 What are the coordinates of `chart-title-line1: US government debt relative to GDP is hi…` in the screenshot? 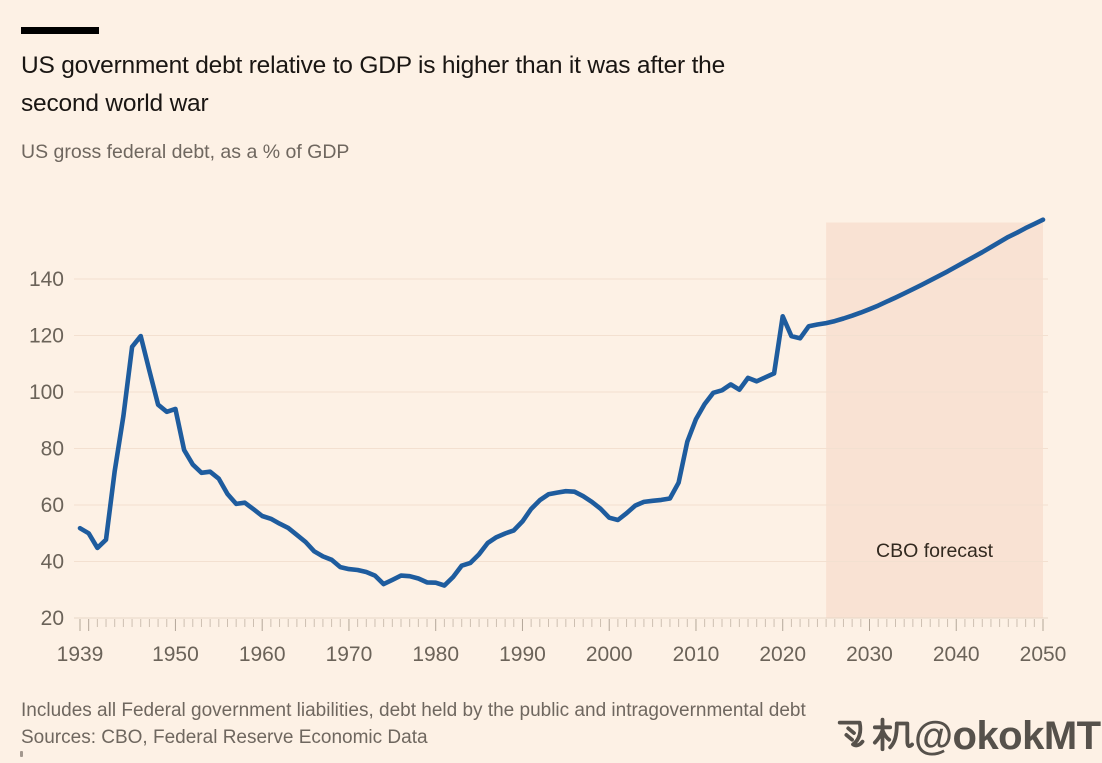 It's located at (373, 65).